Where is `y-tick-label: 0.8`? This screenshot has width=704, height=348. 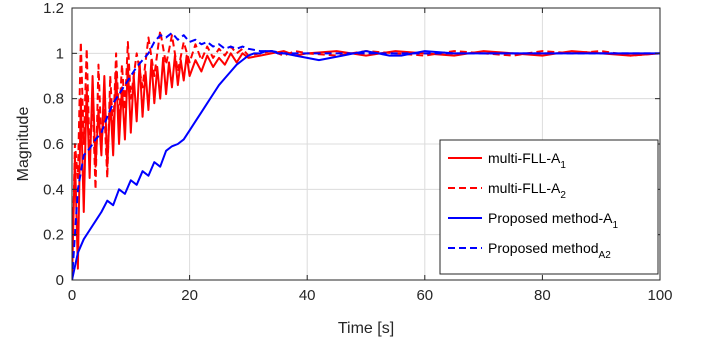
y-tick-label: 0.8 is located at coordinates (53, 99).